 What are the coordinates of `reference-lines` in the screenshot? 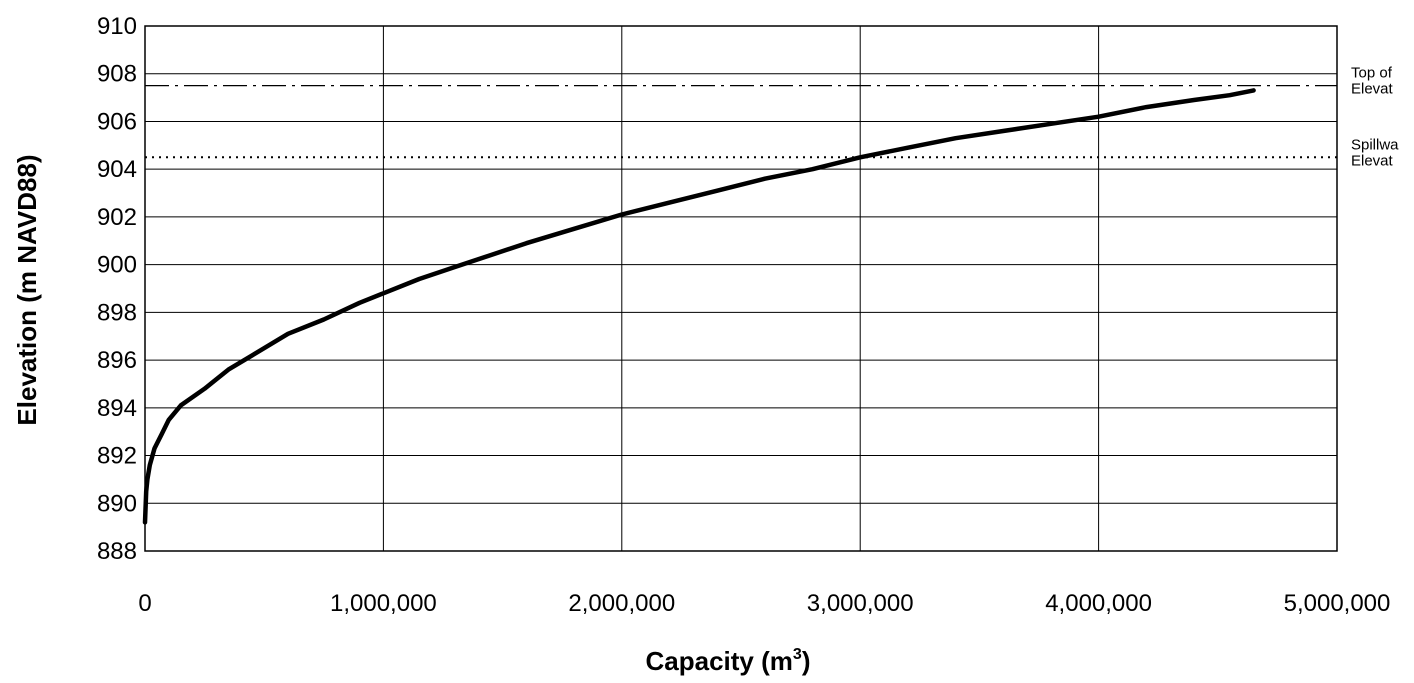 It's located at (741, 122).